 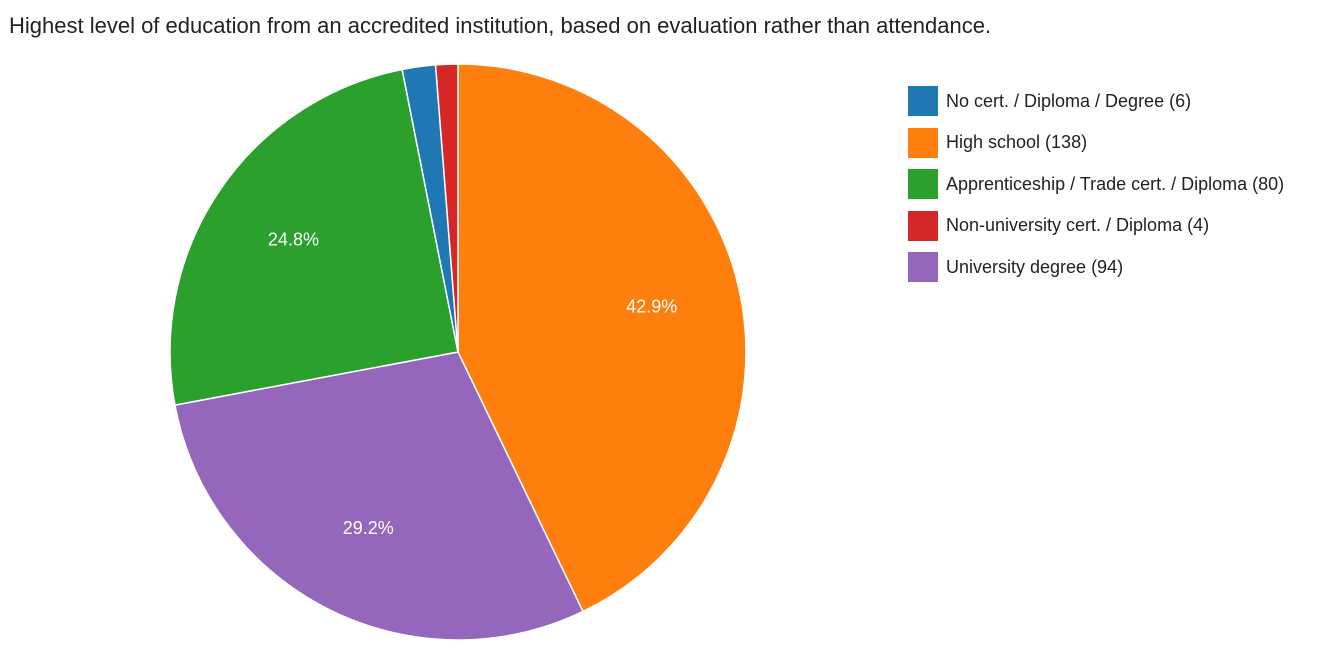 I want to click on legend-item-non-university: Non-university cert. / Diploma (4), so click(x=1096, y=225).